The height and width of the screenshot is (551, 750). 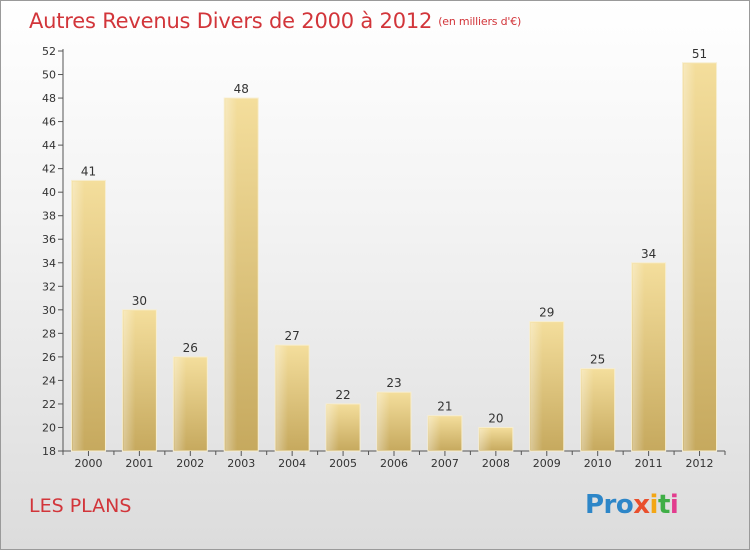 What do you see at coordinates (139, 463) in the screenshot?
I see `x-tick-label: 2001` at bounding box center [139, 463].